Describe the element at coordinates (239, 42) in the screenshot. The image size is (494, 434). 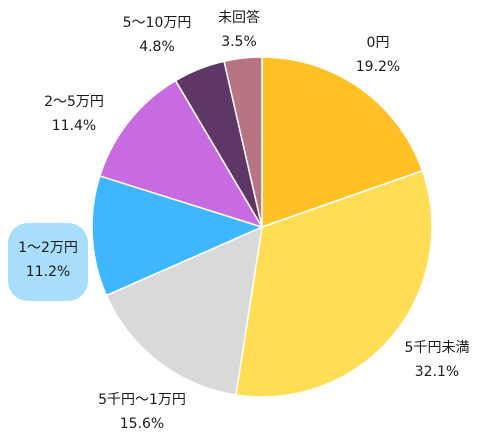
I see `slice-value-label: 3.5%` at that location.